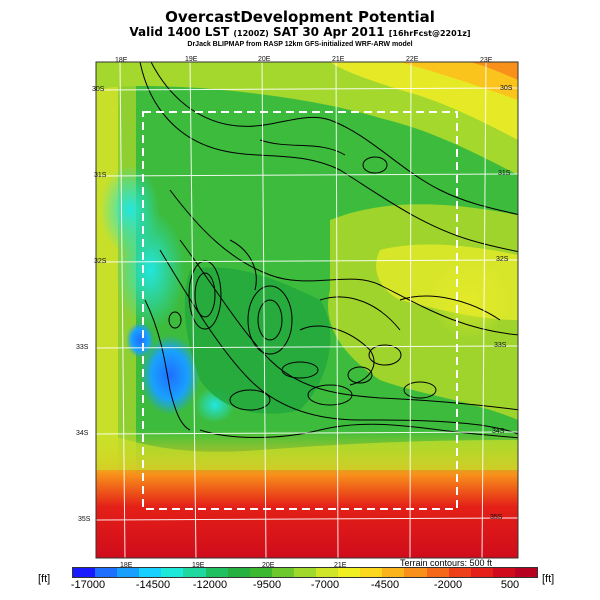 Image resolution: width=600 pixels, height=600 pixels. Describe the element at coordinates (267, 585) in the screenshot. I see `legend-tick: -9500` at that location.